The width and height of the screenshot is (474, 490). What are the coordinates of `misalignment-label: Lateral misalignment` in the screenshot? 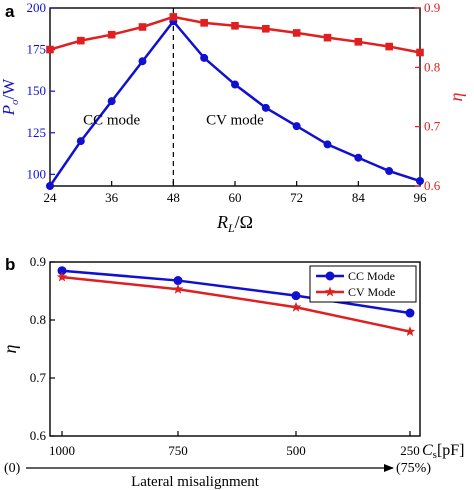 It's located at (195, 482).